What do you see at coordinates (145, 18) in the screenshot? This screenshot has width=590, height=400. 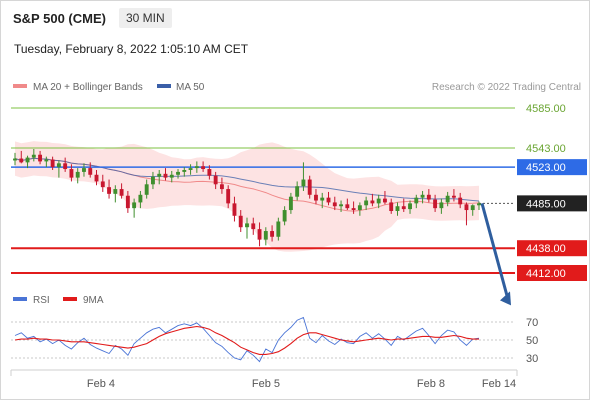 I see `timeframe-badge: 30 MIN` at bounding box center [145, 18].